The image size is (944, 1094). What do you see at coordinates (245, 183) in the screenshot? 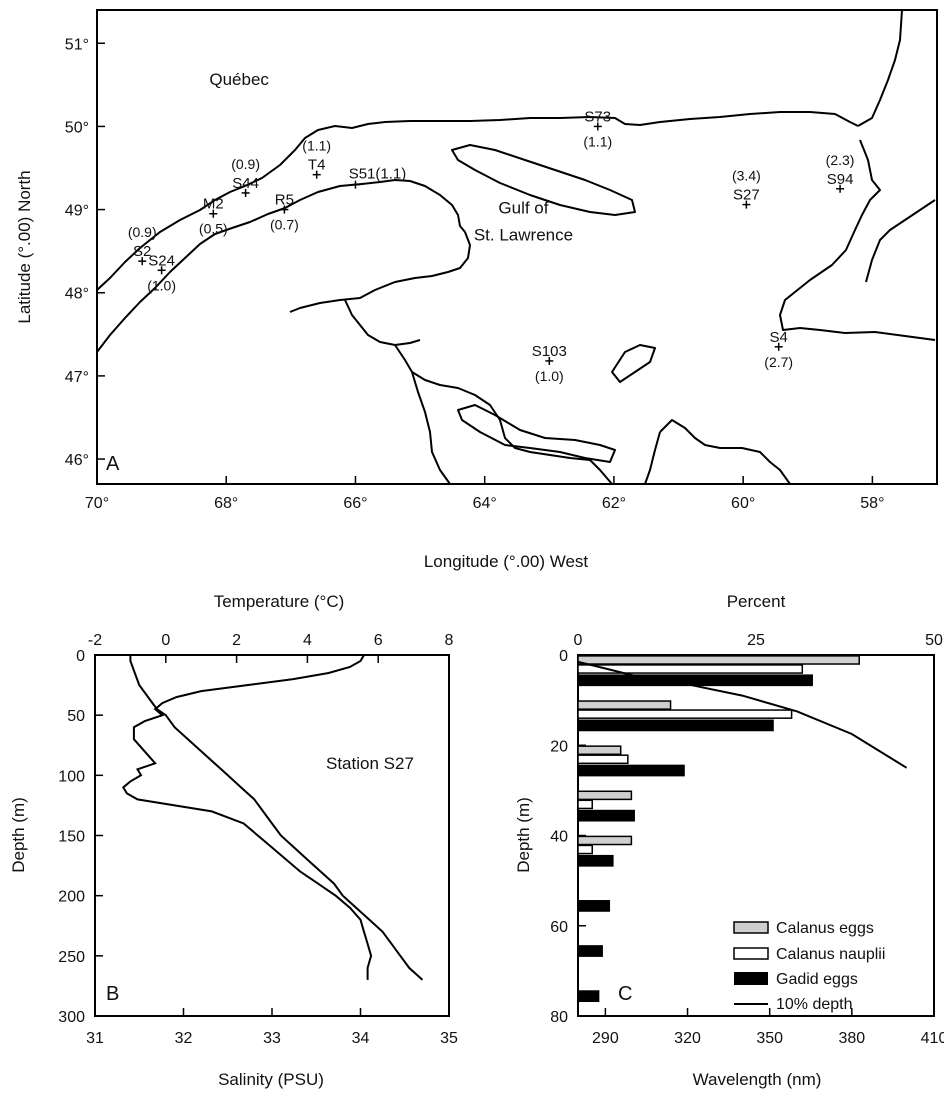
I see `station-name: S44` at bounding box center [245, 183].